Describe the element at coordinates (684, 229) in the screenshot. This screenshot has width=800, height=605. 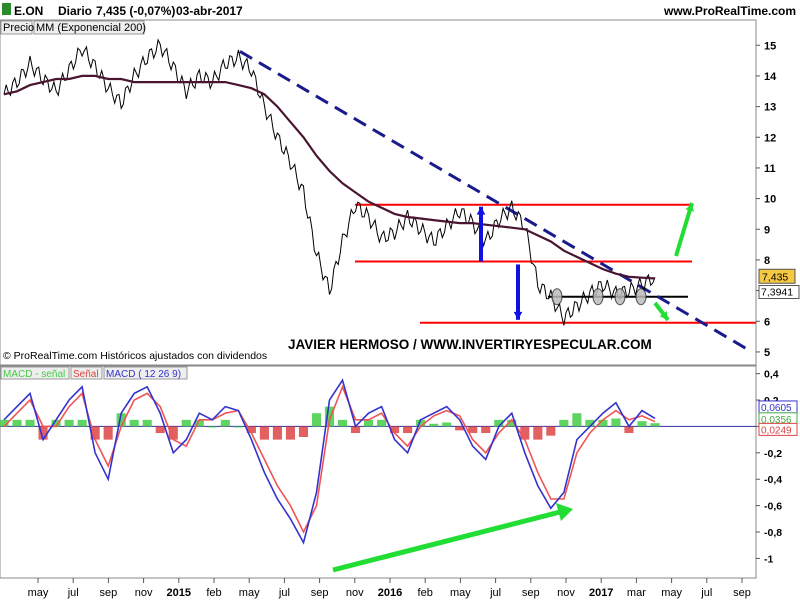
I see `green-arrow-up` at that location.